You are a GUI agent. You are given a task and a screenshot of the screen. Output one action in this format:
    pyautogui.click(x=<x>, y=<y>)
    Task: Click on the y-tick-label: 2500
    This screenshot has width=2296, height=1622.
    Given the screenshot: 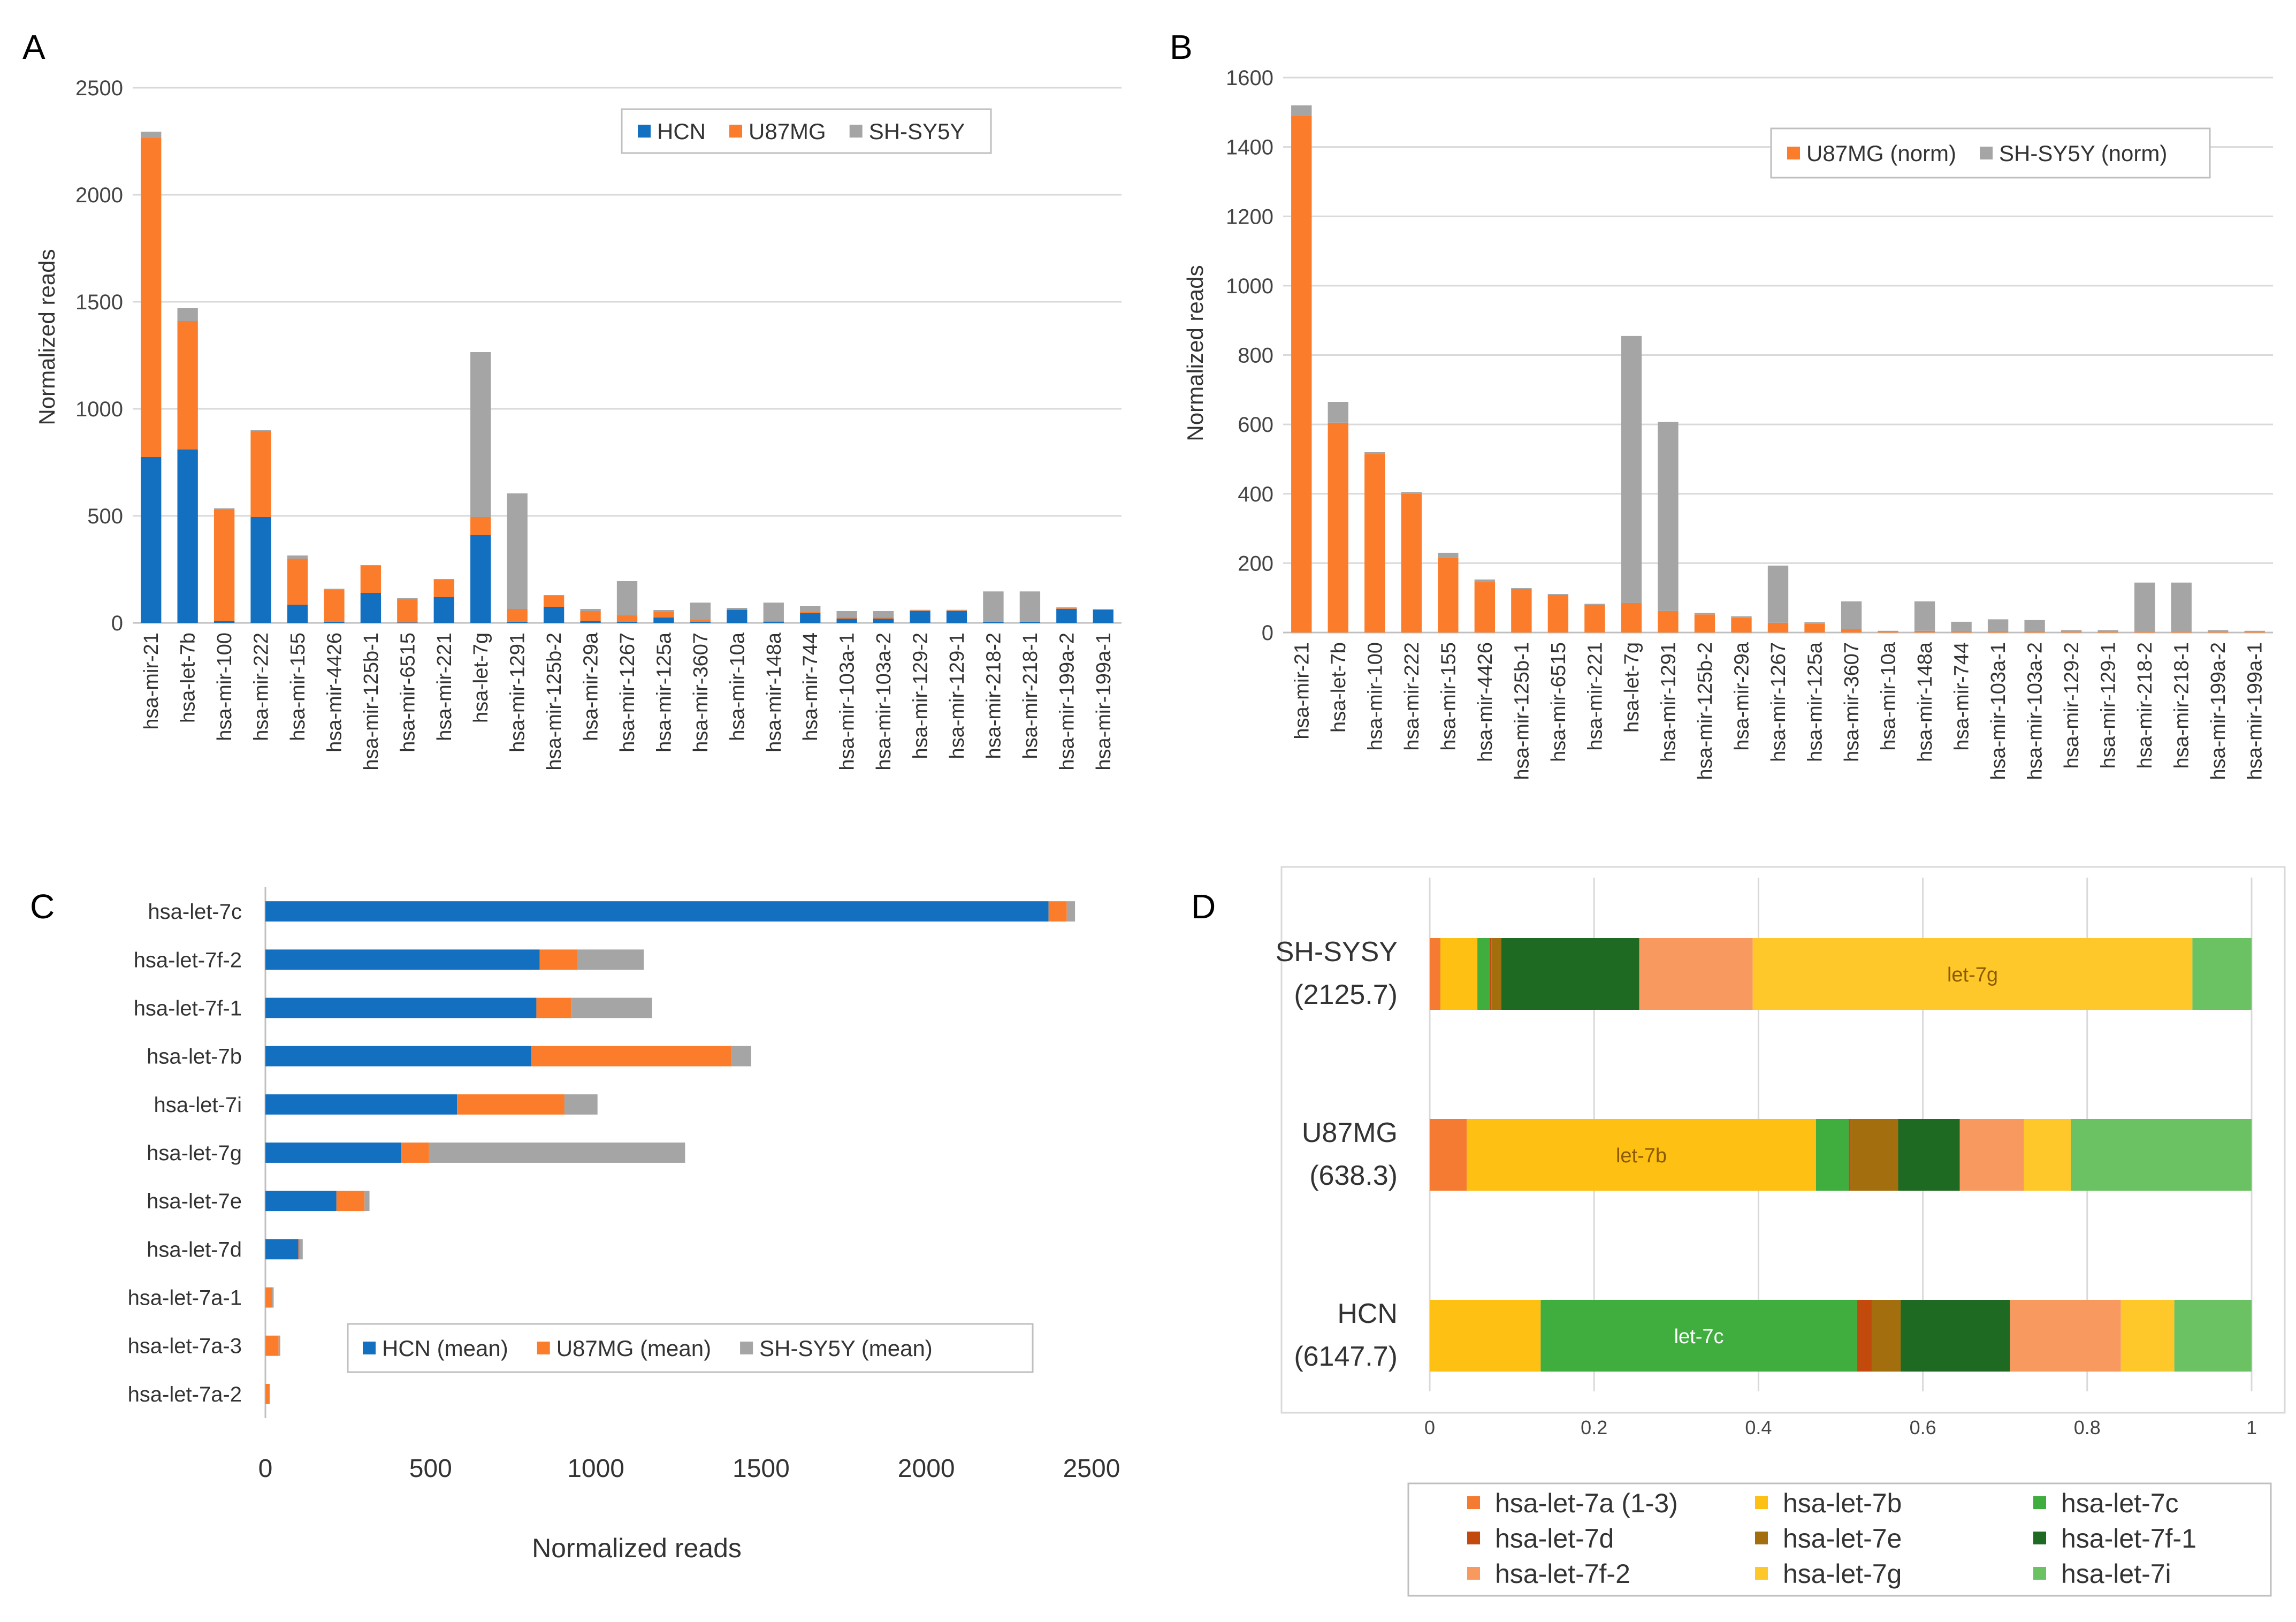 What is the action you would take?
    pyautogui.click(x=99, y=88)
    